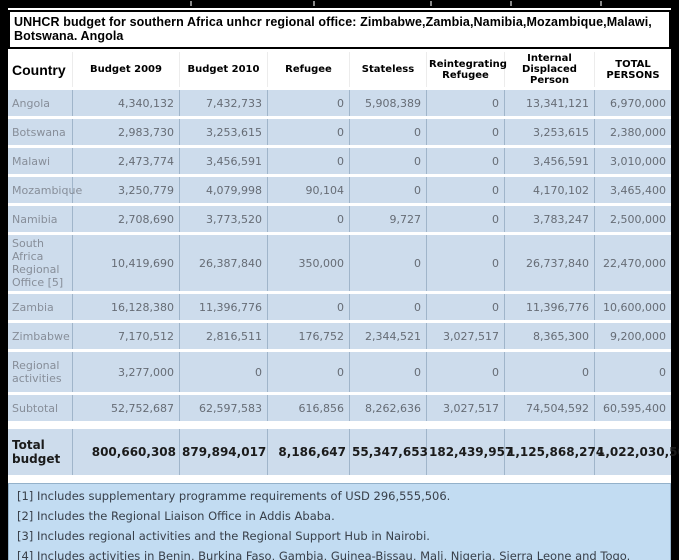 This screenshot has height=560, width=679. What do you see at coordinates (388, 69) in the screenshot?
I see `column-header-stateless: Stateless` at bounding box center [388, 69].